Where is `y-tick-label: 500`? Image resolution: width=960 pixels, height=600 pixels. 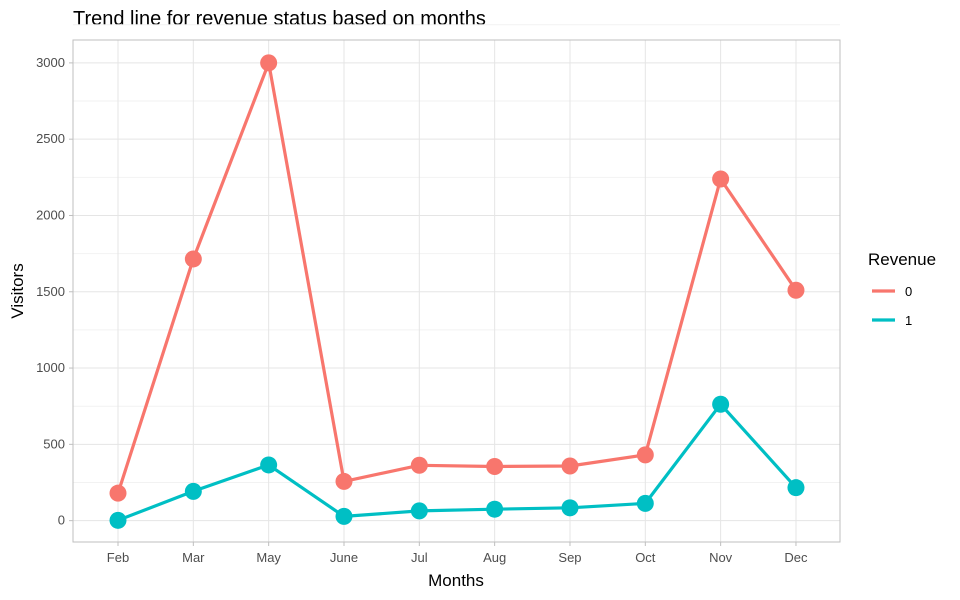 y-tick-label: 500 is located at coordinates (54, 443).